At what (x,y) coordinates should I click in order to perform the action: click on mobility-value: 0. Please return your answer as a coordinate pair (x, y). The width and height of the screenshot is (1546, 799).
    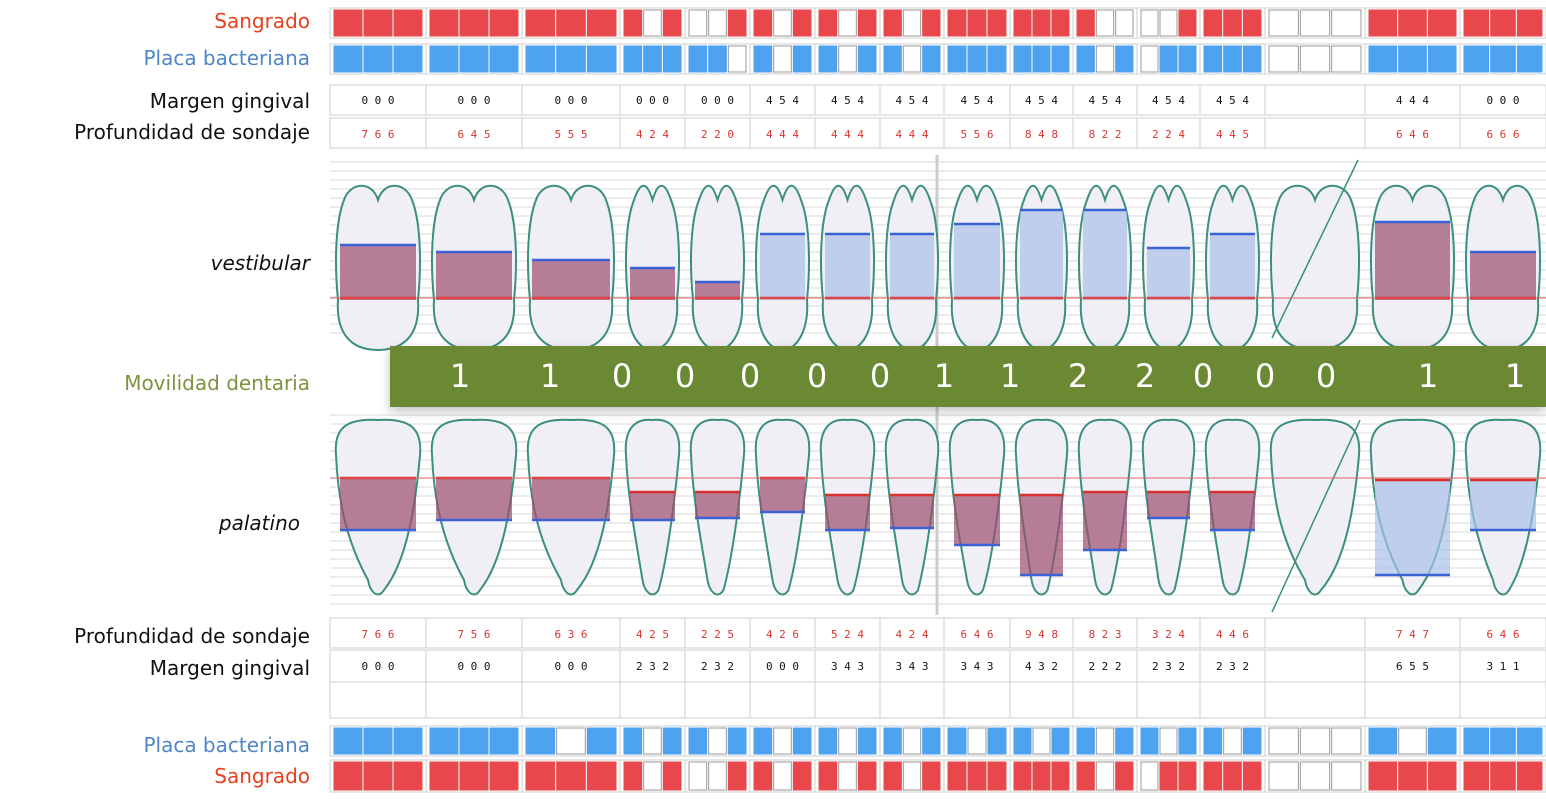
    Looking at the image, I should click on (880, 376).